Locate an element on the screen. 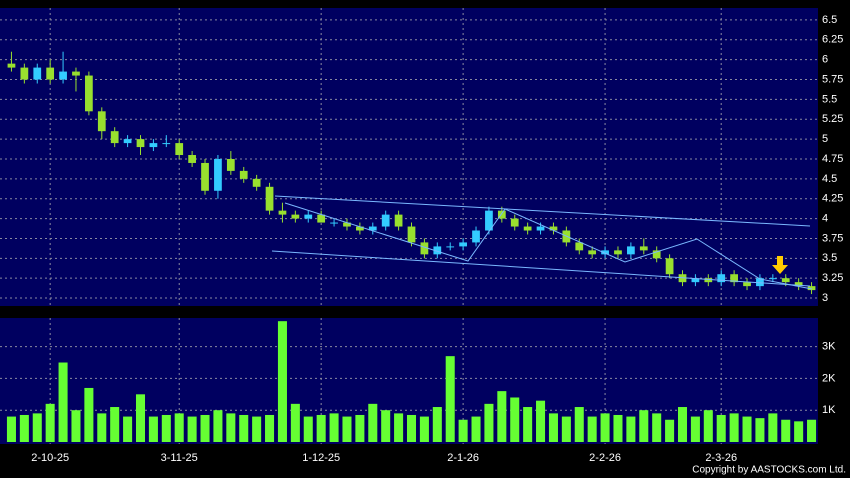 The width and height of the screenshot is (850, 478). y-tick-label: 4.25 is located at coordinates (832, 199).